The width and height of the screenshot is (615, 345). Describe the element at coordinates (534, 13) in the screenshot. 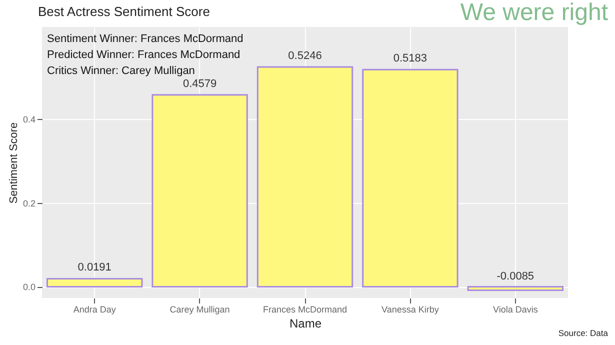

I see `text: We were right` at that location.